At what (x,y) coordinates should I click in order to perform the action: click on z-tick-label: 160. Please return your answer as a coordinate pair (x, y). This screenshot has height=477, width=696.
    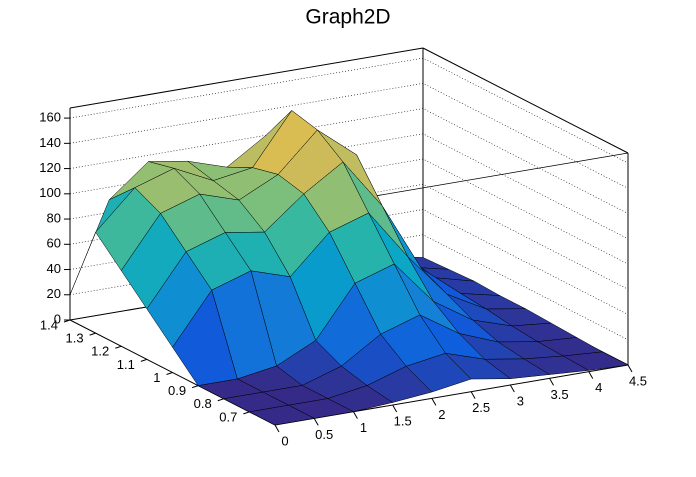
    Looking at the image, I should click on (50, 117).